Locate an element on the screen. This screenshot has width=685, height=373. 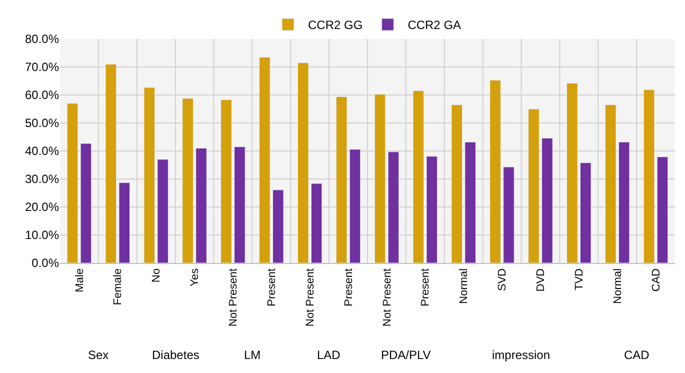
y-tick-label: 80.0% is located at coordinates (42, 39).